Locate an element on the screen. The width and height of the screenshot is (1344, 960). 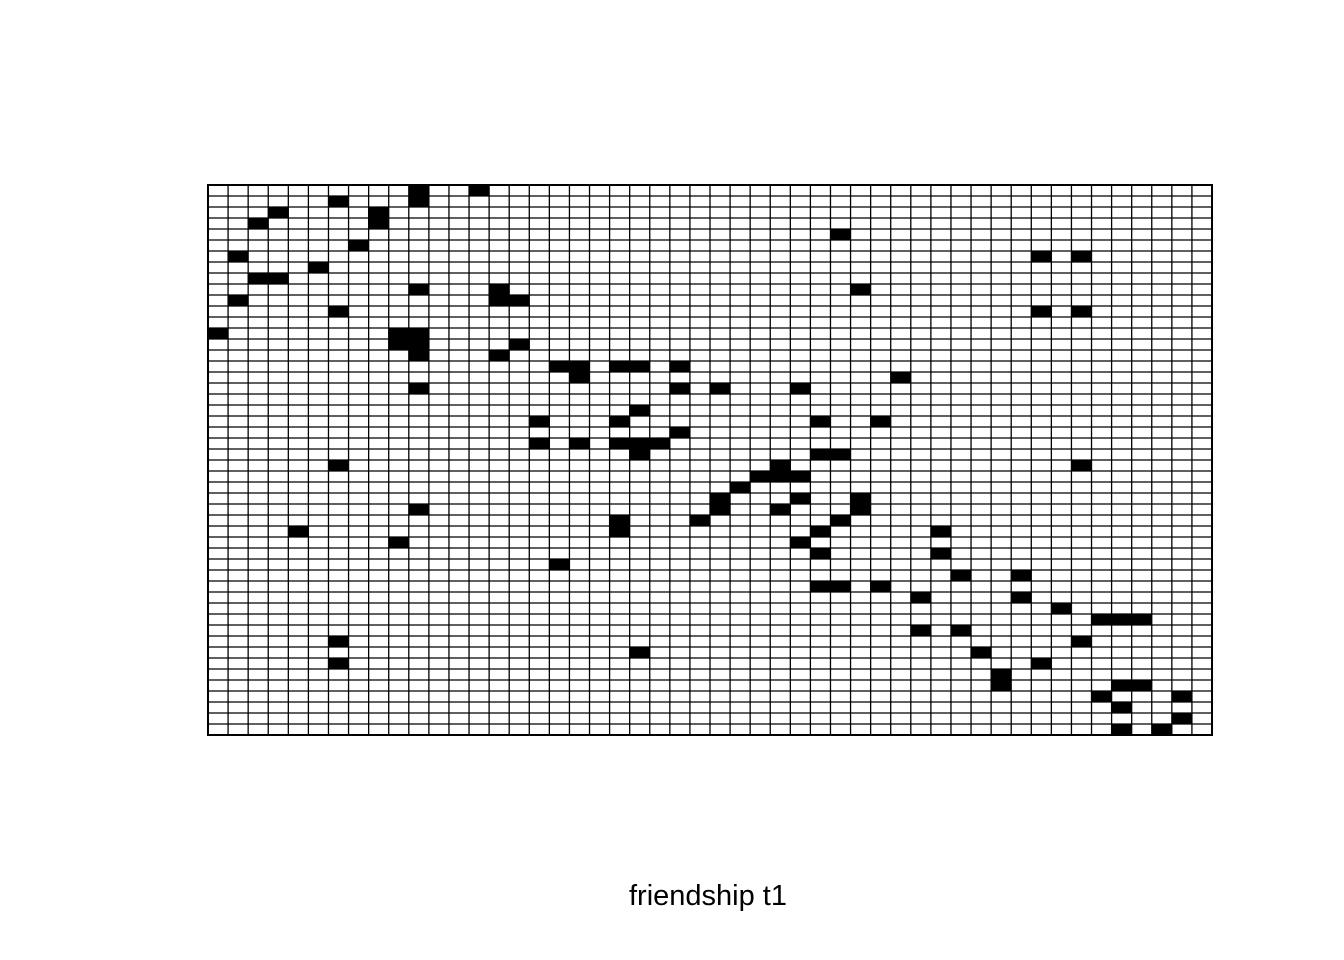
heatmap-cell-r25-c6 is located at coordinates (338, 465).